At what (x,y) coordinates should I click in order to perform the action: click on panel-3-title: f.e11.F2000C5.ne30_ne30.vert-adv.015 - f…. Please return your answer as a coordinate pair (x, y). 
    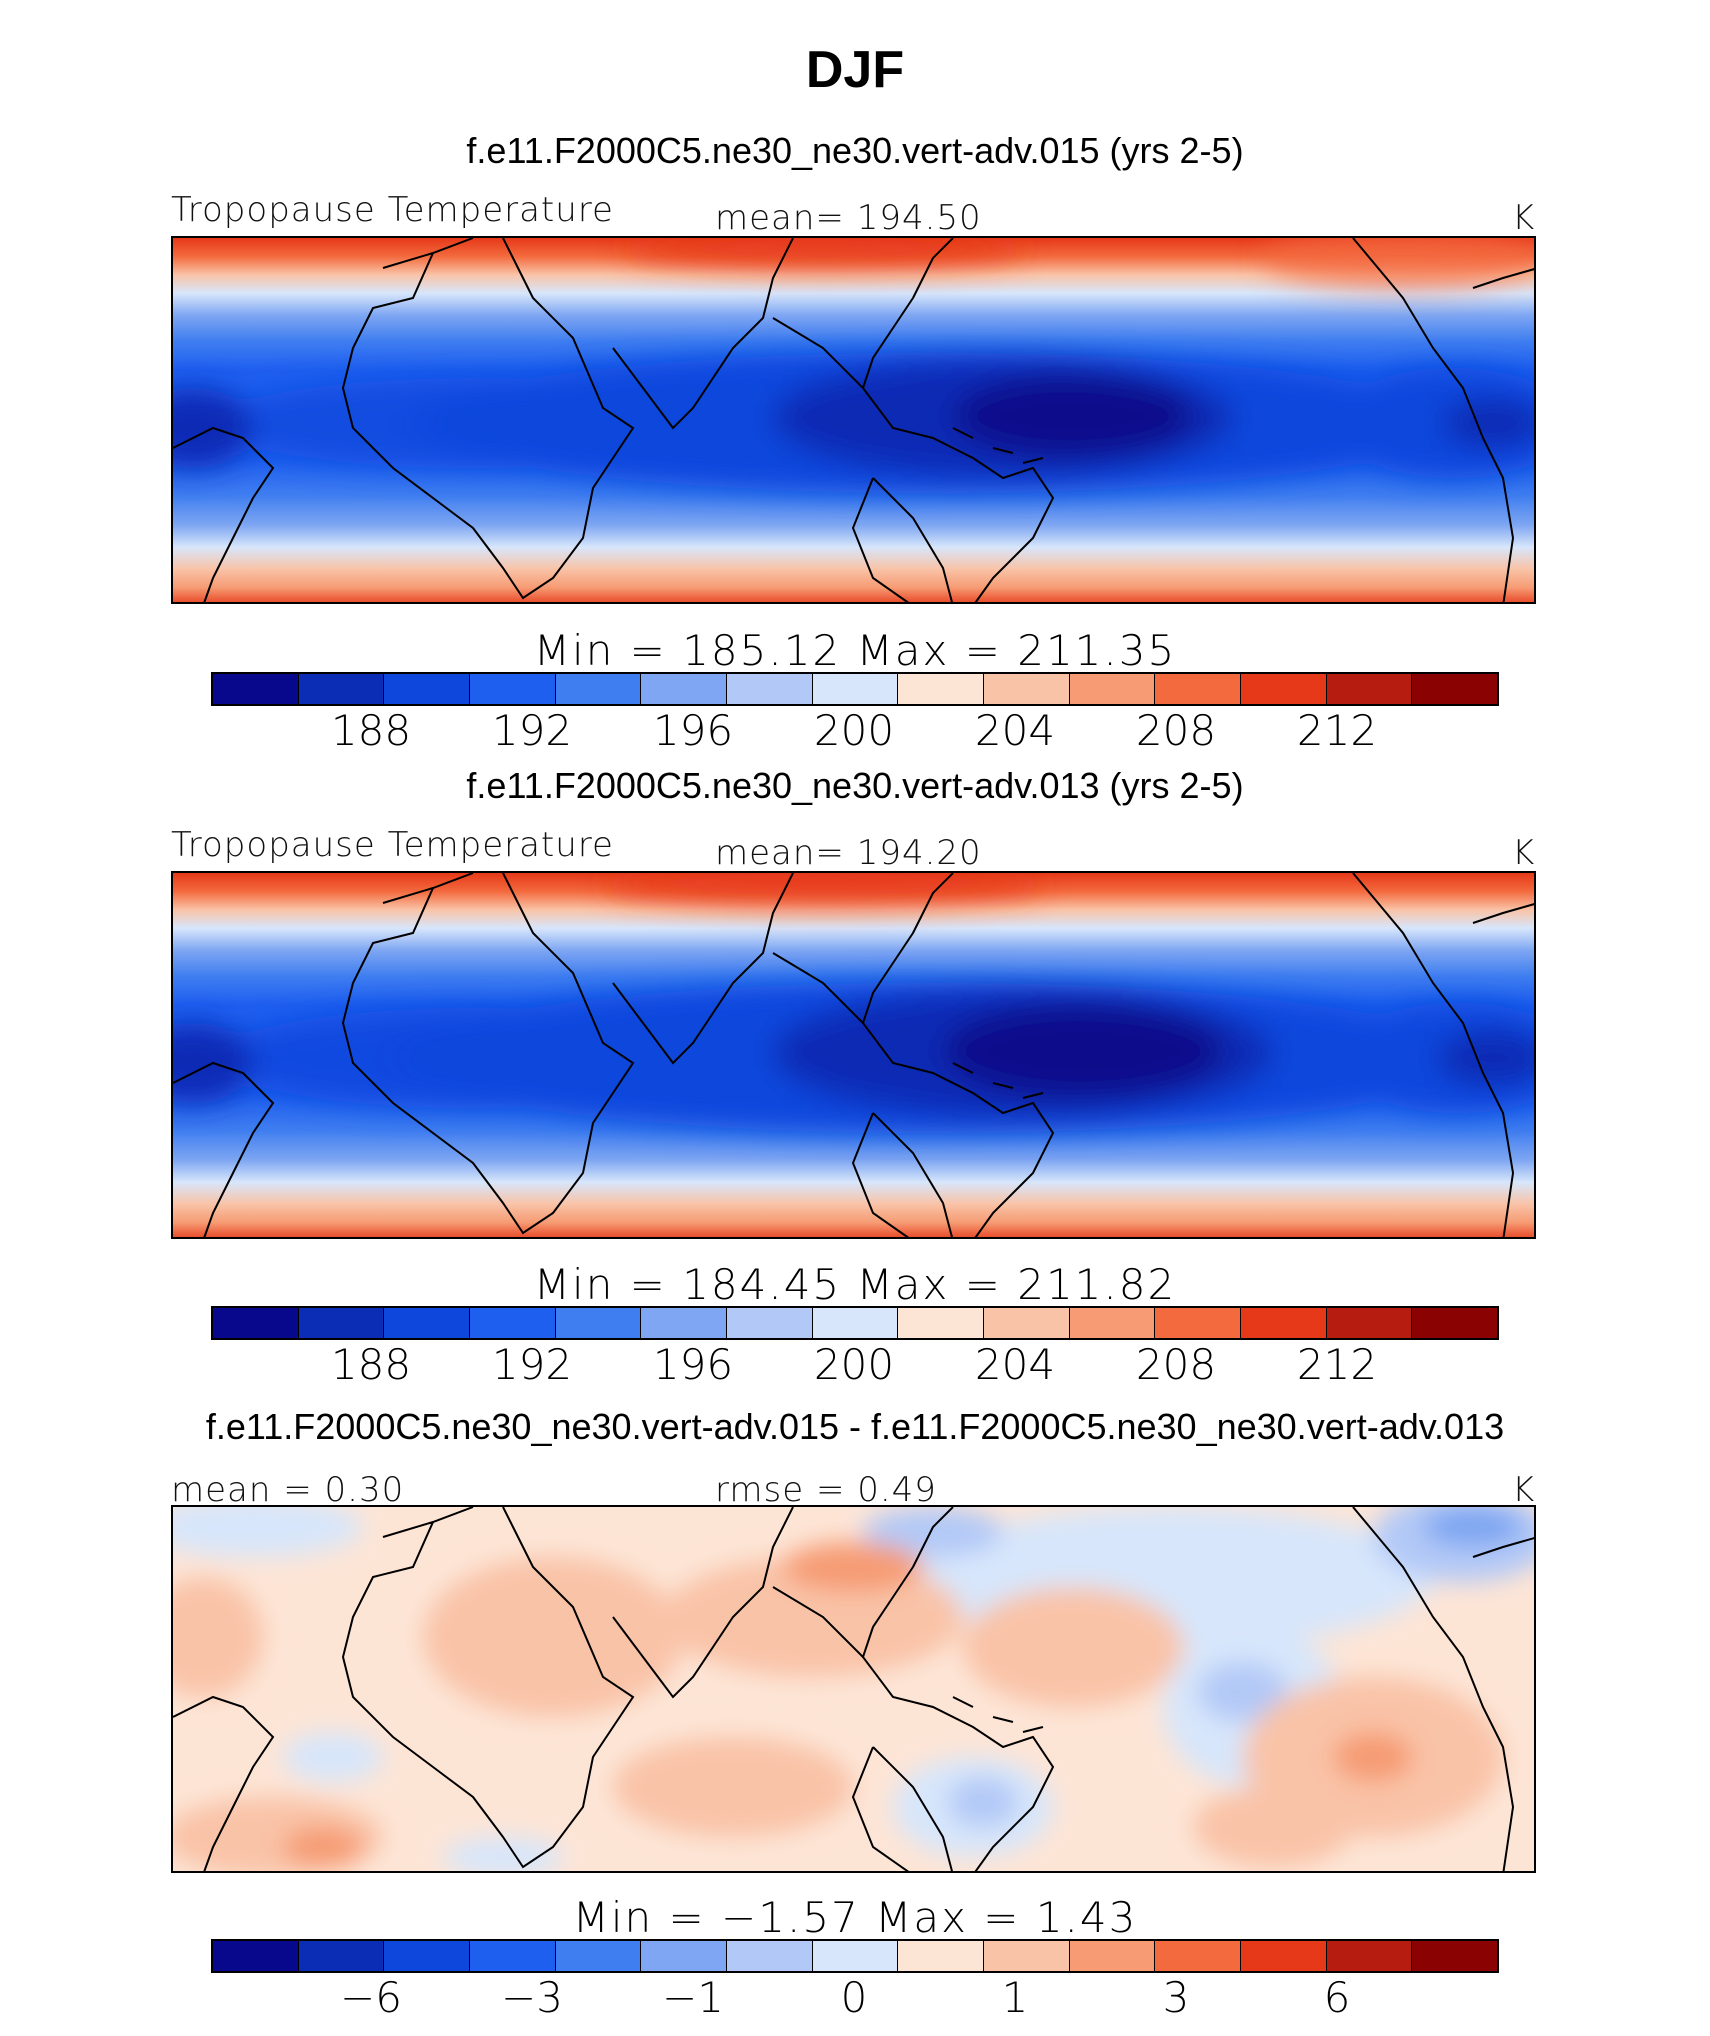
    Looking at the image, I should click on (855, 1426).